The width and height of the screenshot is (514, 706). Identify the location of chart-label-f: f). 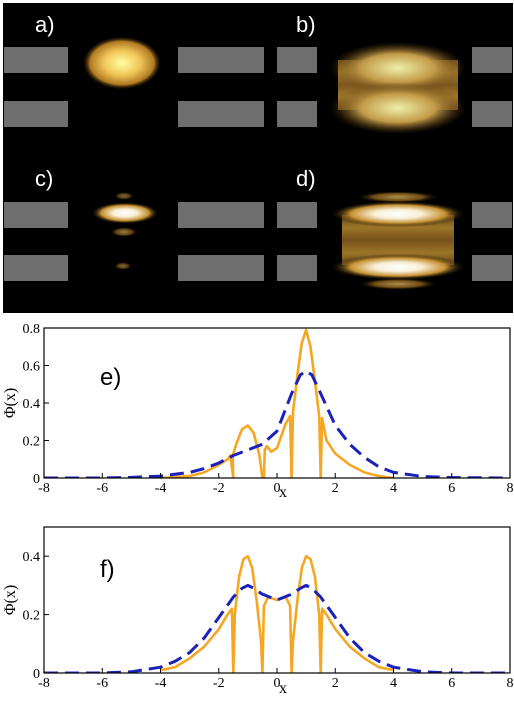
(107, 569).